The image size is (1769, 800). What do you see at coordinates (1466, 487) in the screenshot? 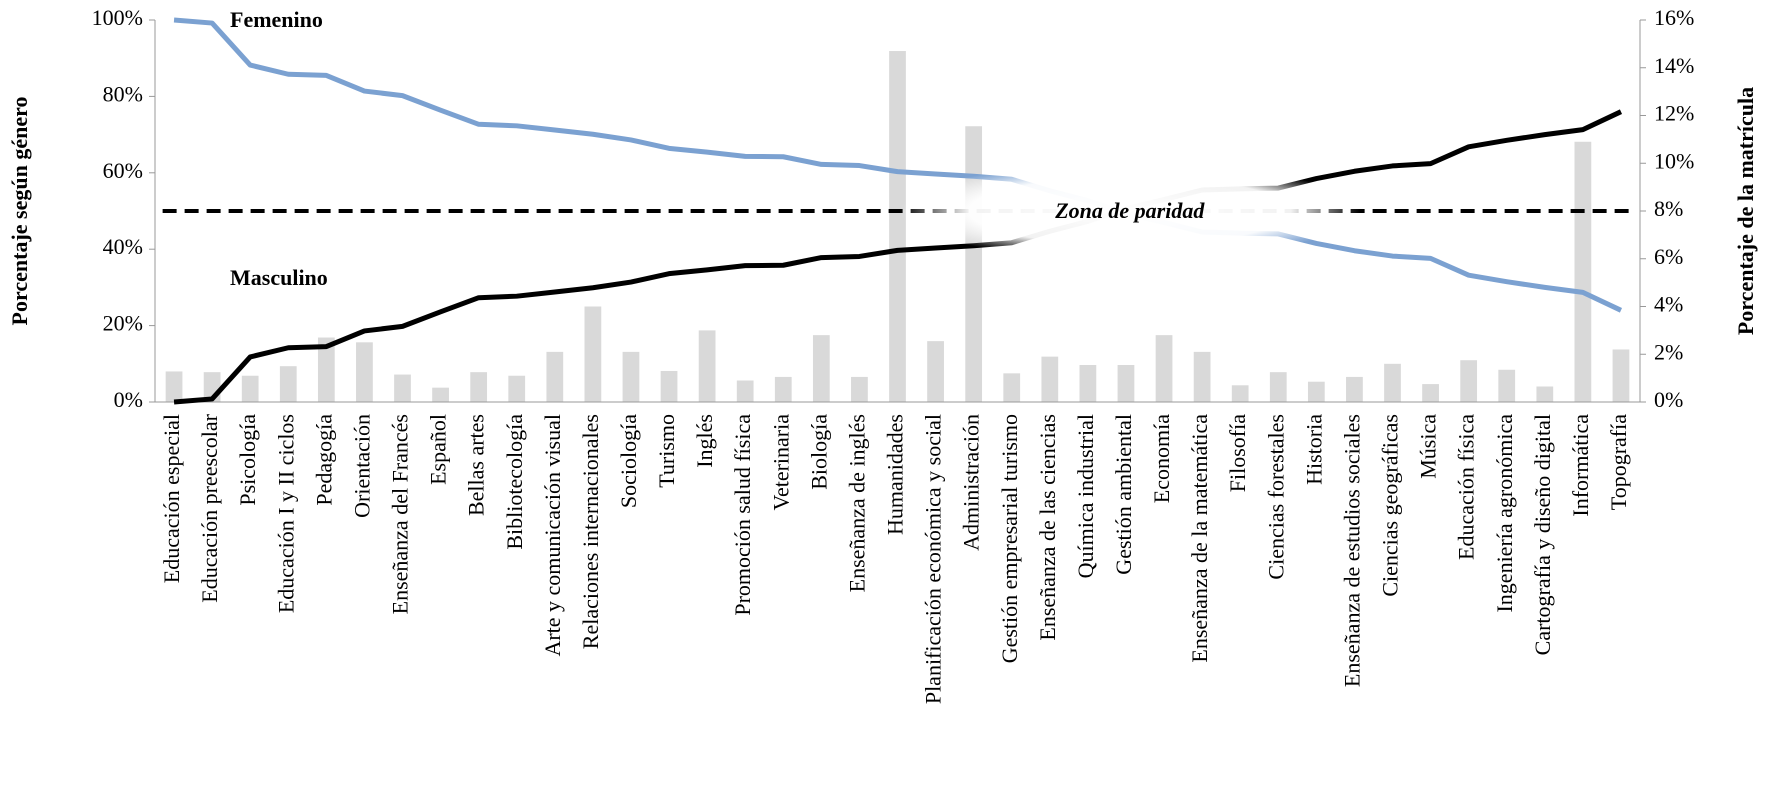
I see `x-tick-label: Educación física` at bounding box center [1466, 487].